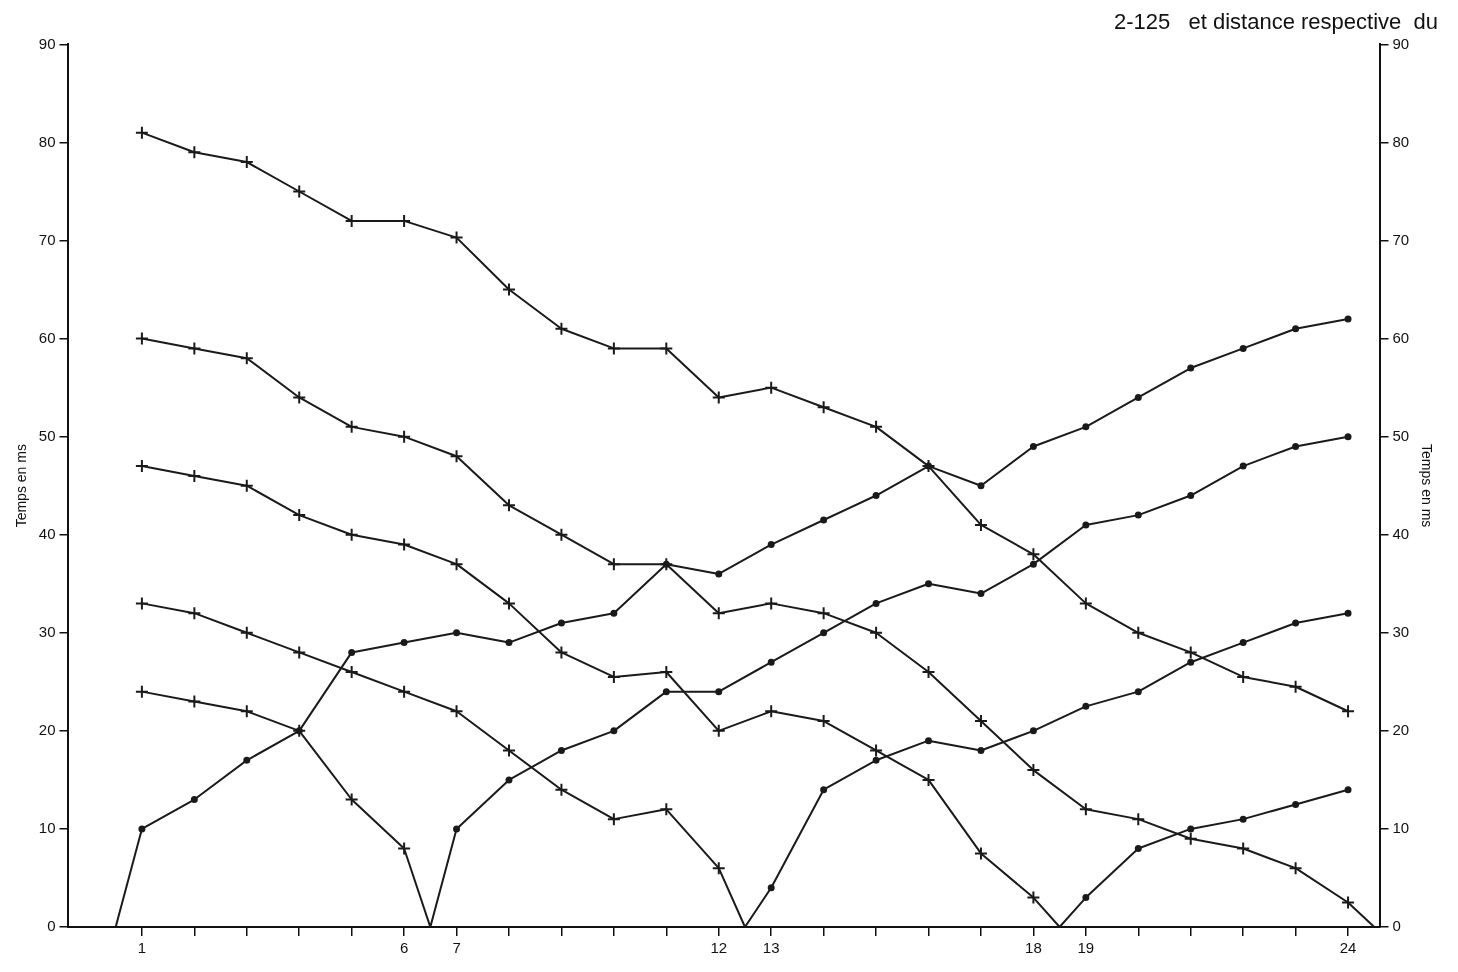 Image resolution: width=1458 pixels, height=972 pixels. What do you see at coordinates (404, 948) in the screenshot?
I see `x-tick-label: 6` at bounding box center [404, 948].